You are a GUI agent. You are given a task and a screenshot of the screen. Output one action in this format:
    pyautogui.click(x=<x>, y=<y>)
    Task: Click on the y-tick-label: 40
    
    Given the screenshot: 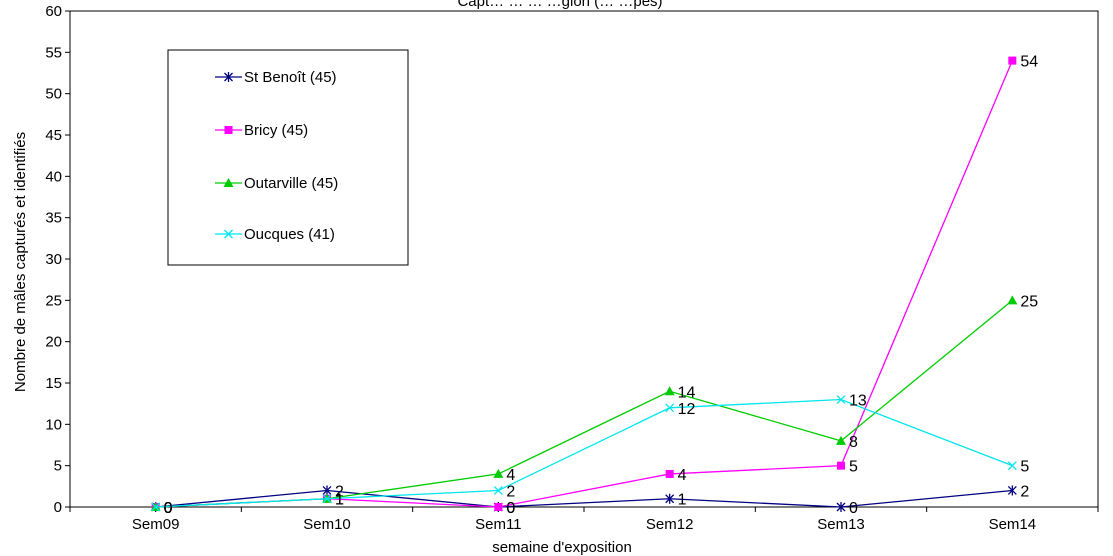 What is the action you would take?
    pyautogui.click(x=53, y=176)
    